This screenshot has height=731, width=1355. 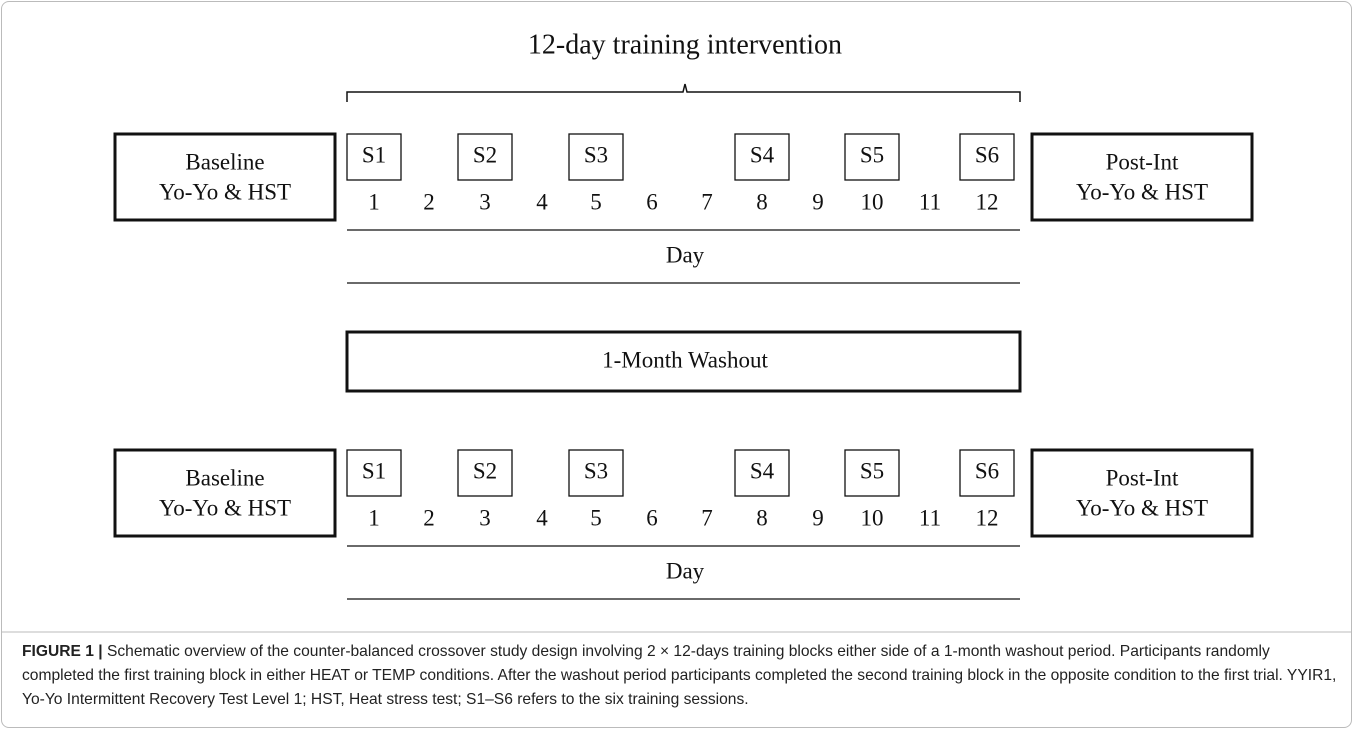 I want to click on caption-label: FIGURE 1 |, so click(x=62, y=651).